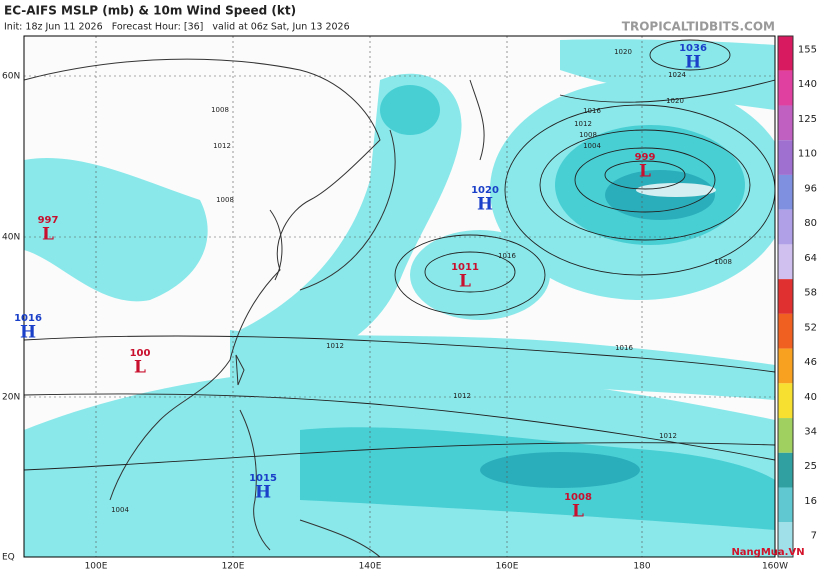  I want to click on colorbar-label: 140, so click(807, 84).